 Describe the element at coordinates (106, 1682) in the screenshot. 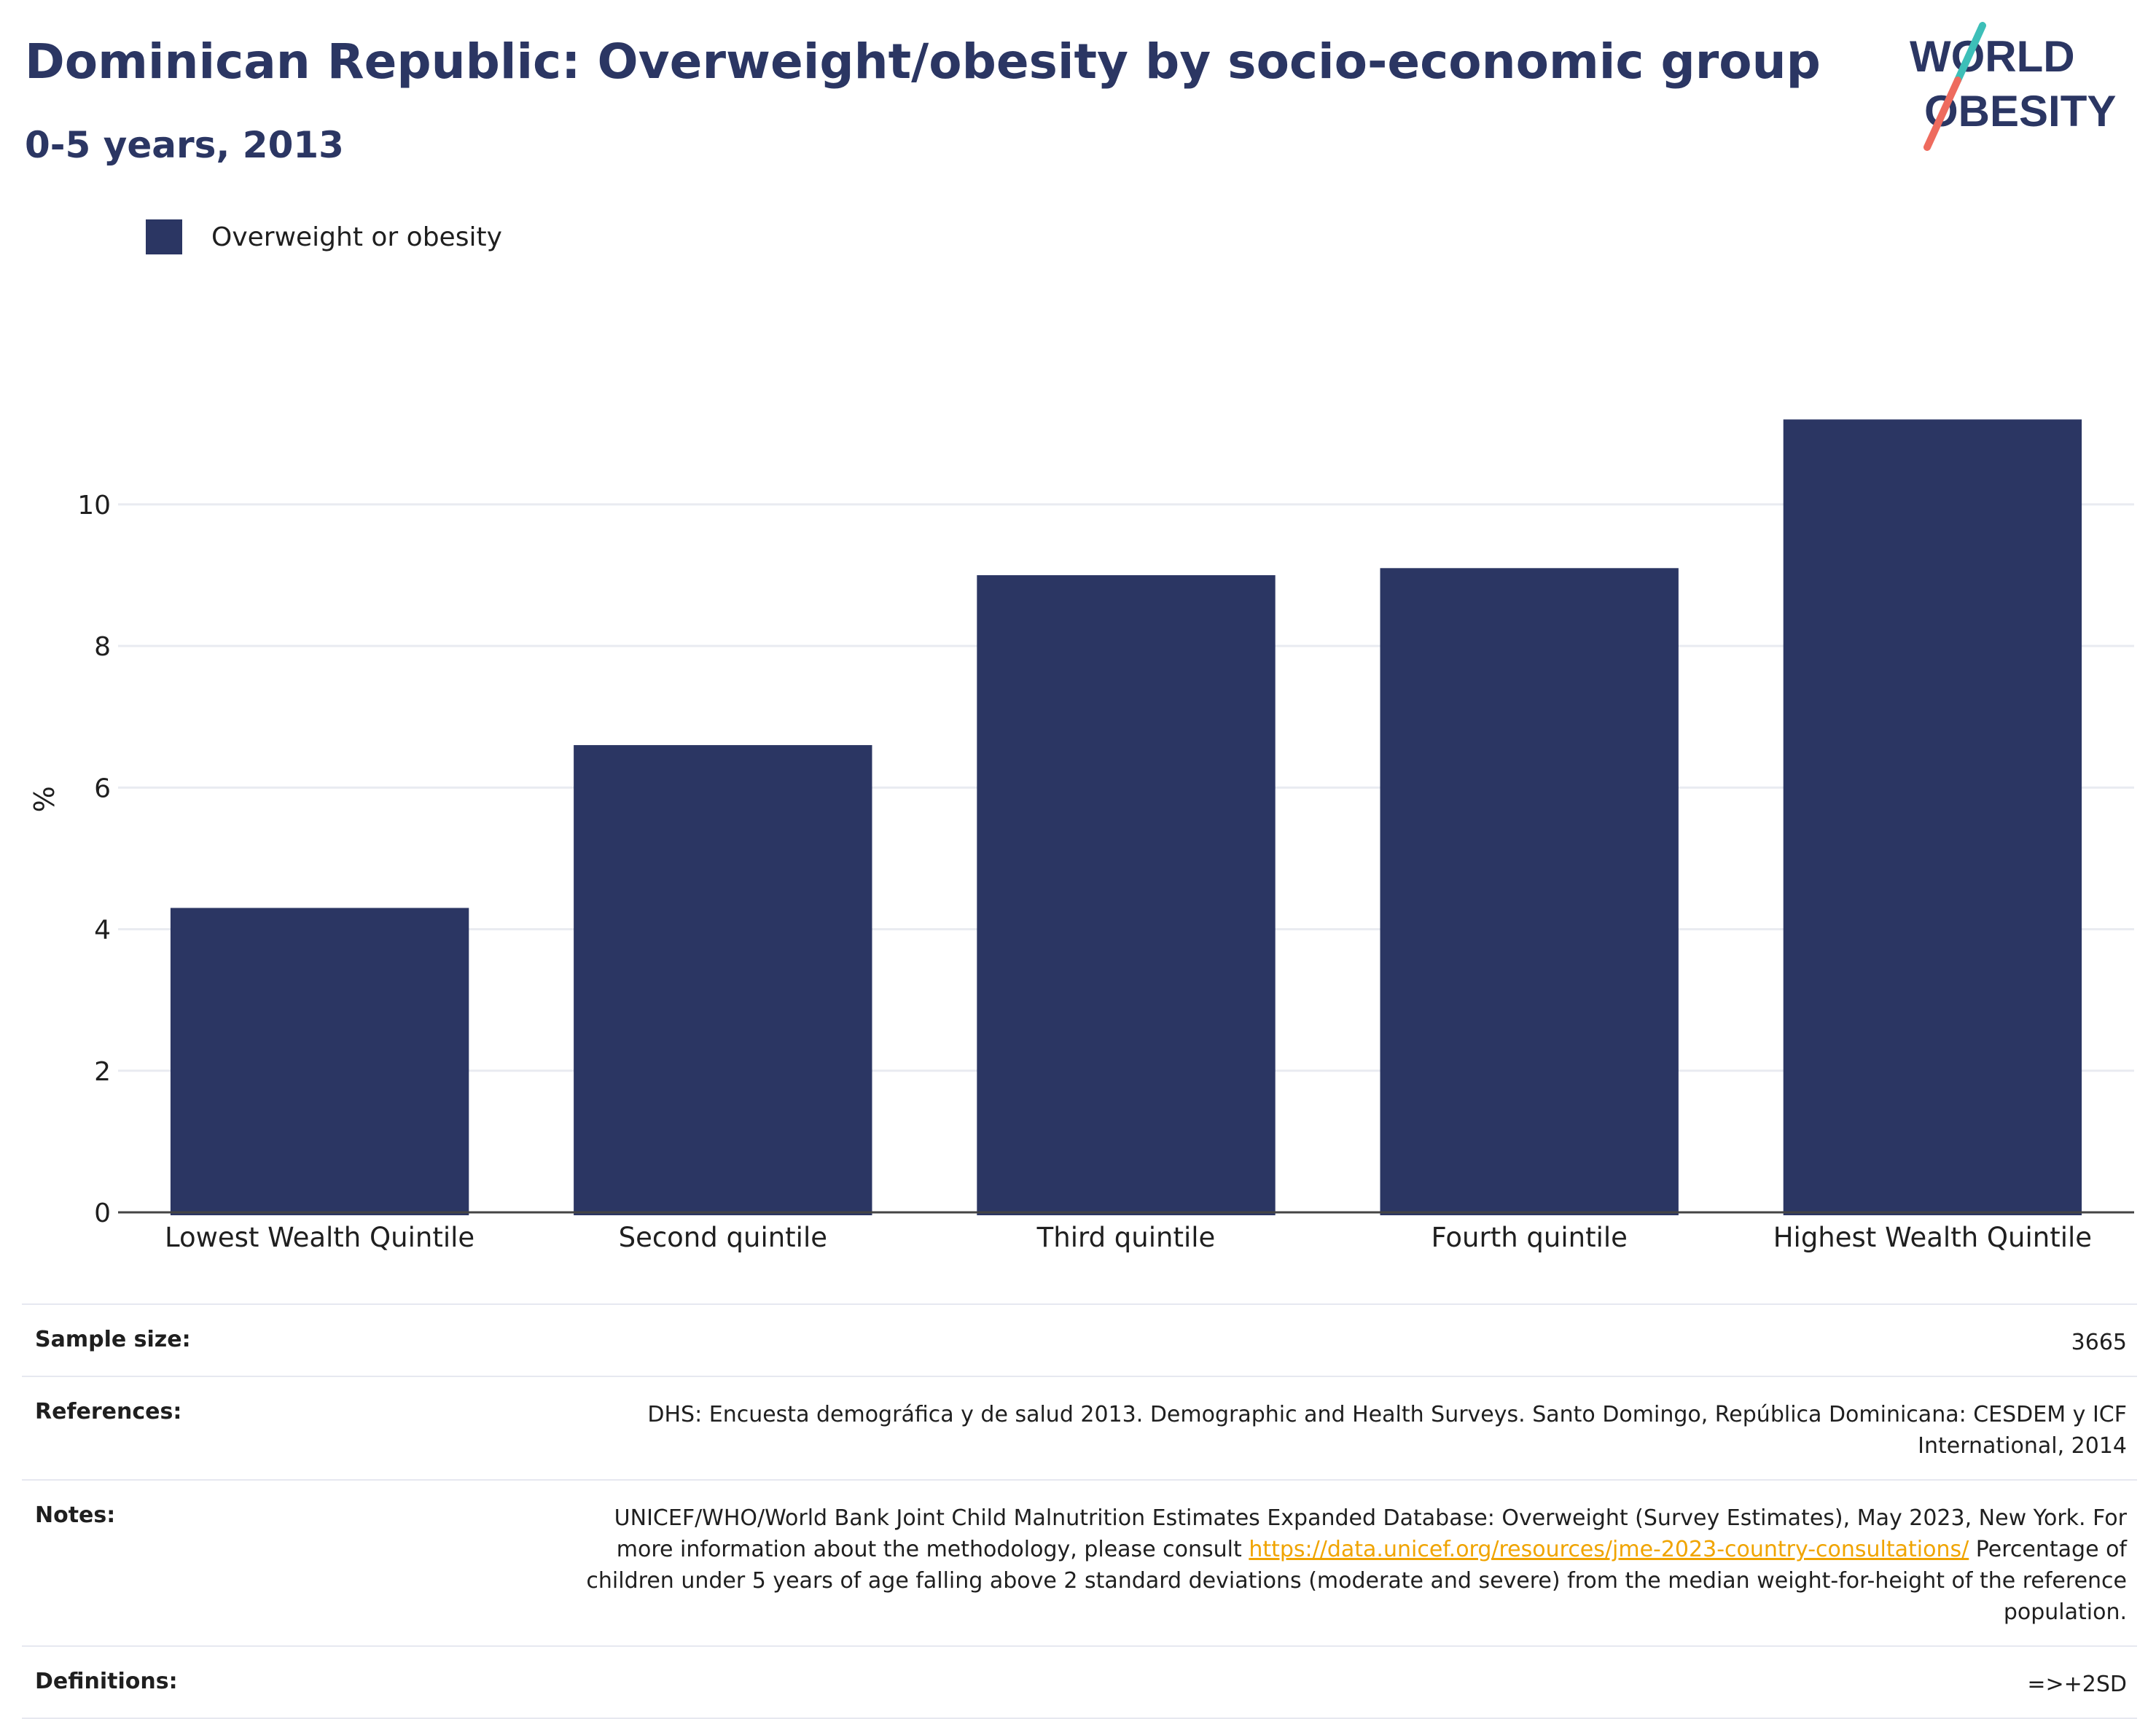

I see `definitions-label: Definitions:` at that location.